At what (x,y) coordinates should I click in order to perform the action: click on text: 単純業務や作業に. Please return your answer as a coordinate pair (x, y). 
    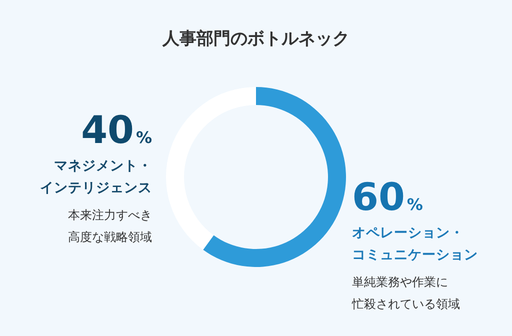
    Looking at the image, I should click on (400, 282).